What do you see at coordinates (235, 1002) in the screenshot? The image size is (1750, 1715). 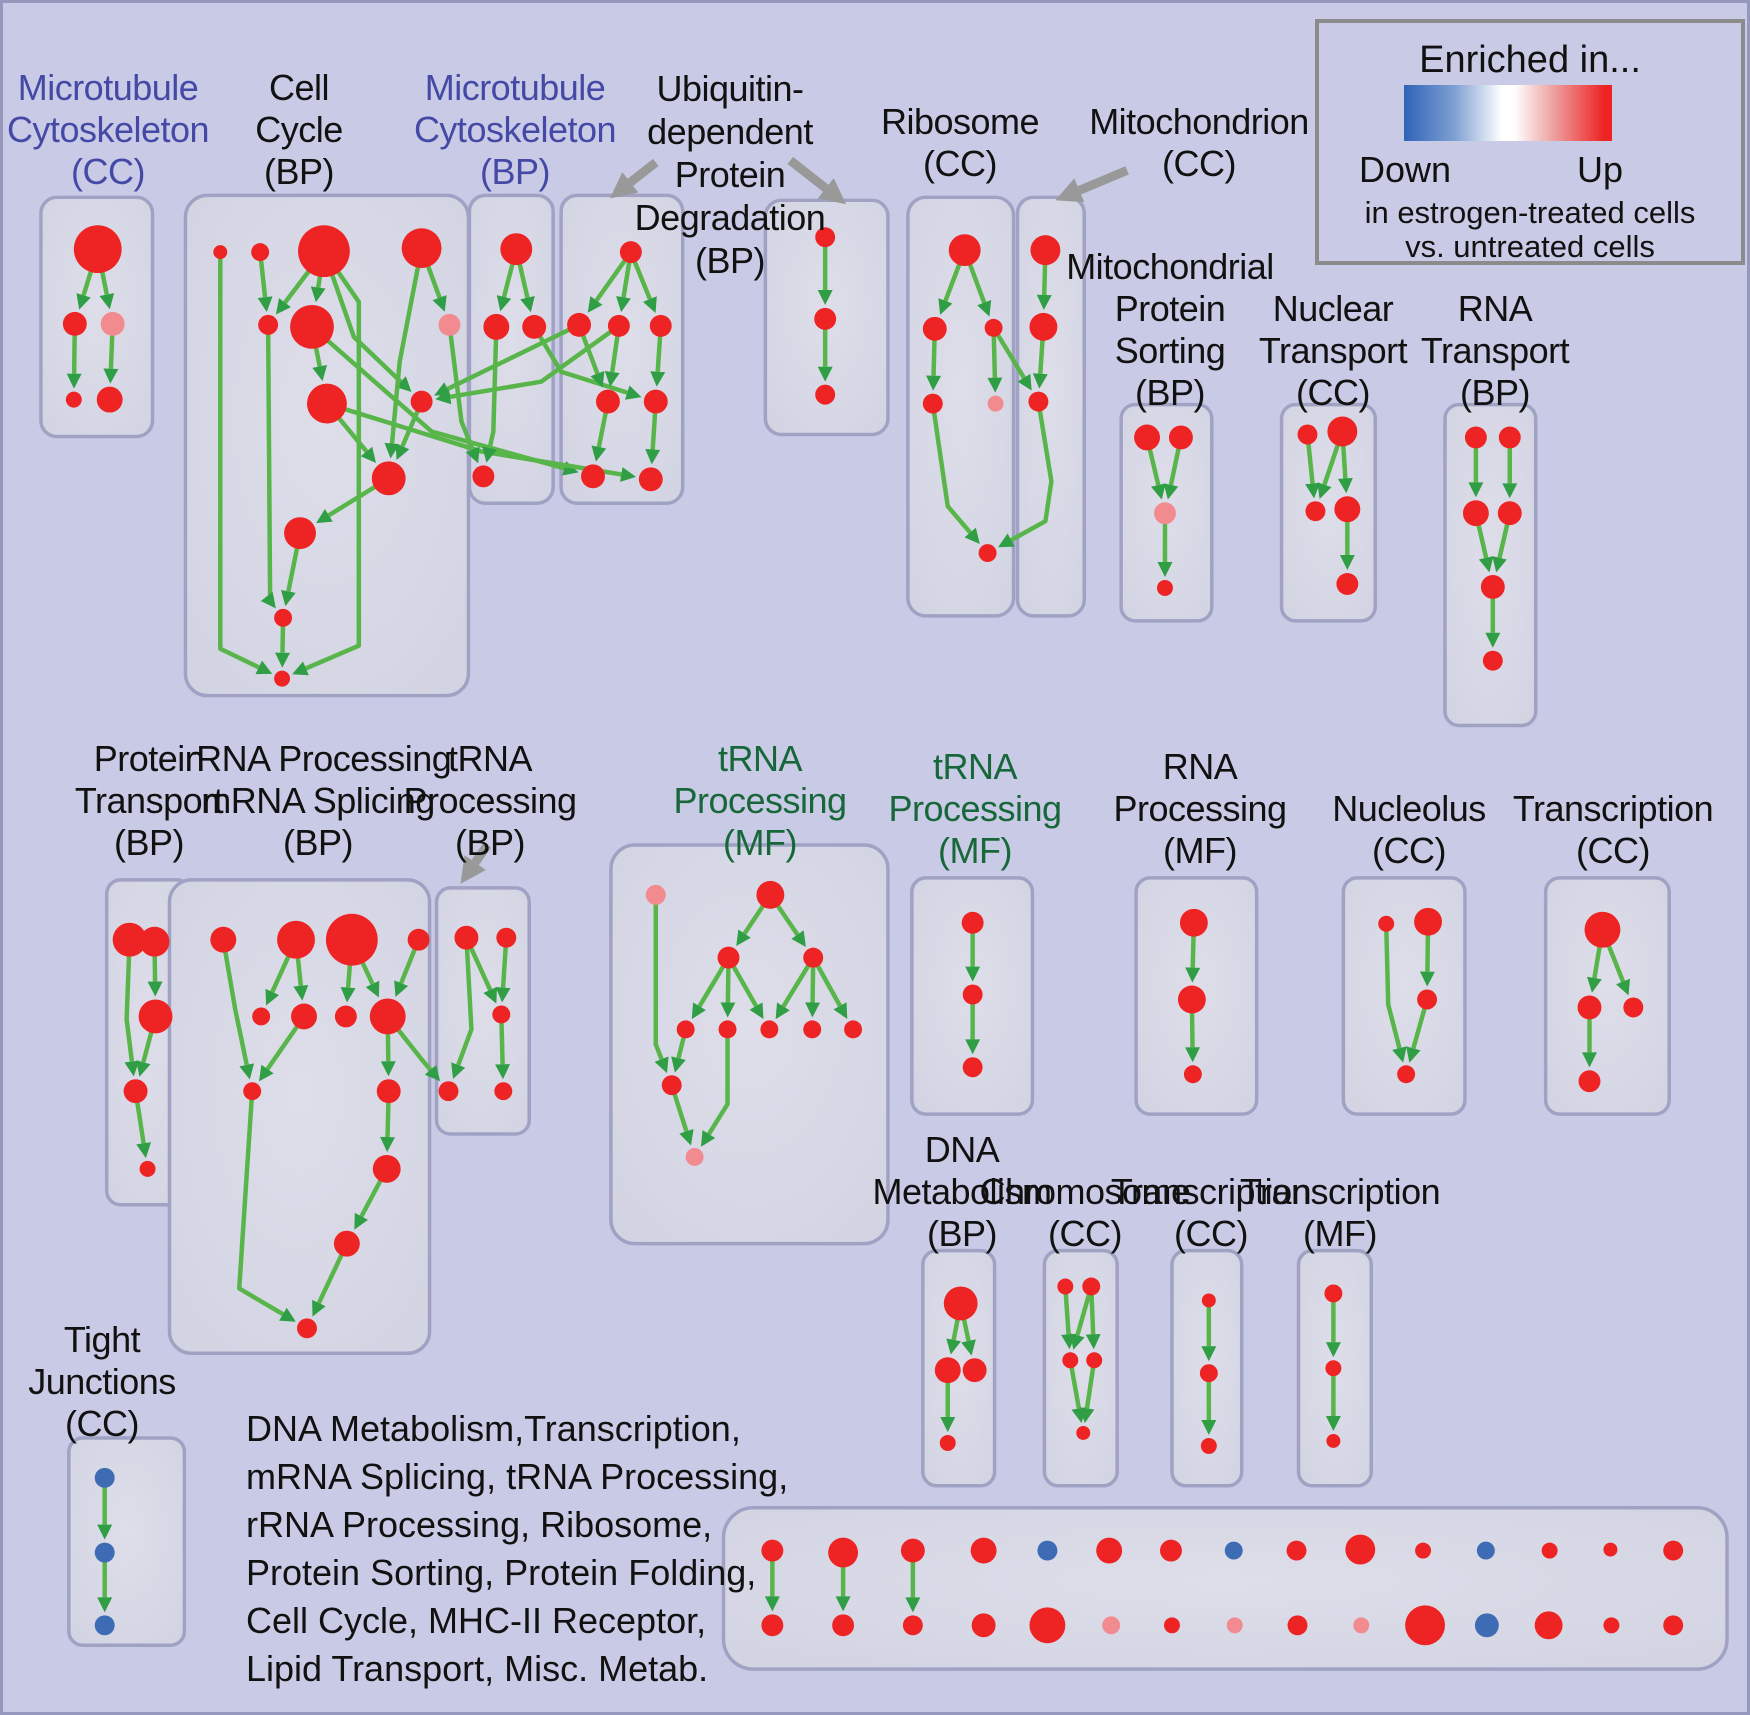 I see `edge-L1-L9` at bounding box center [235, 1002].